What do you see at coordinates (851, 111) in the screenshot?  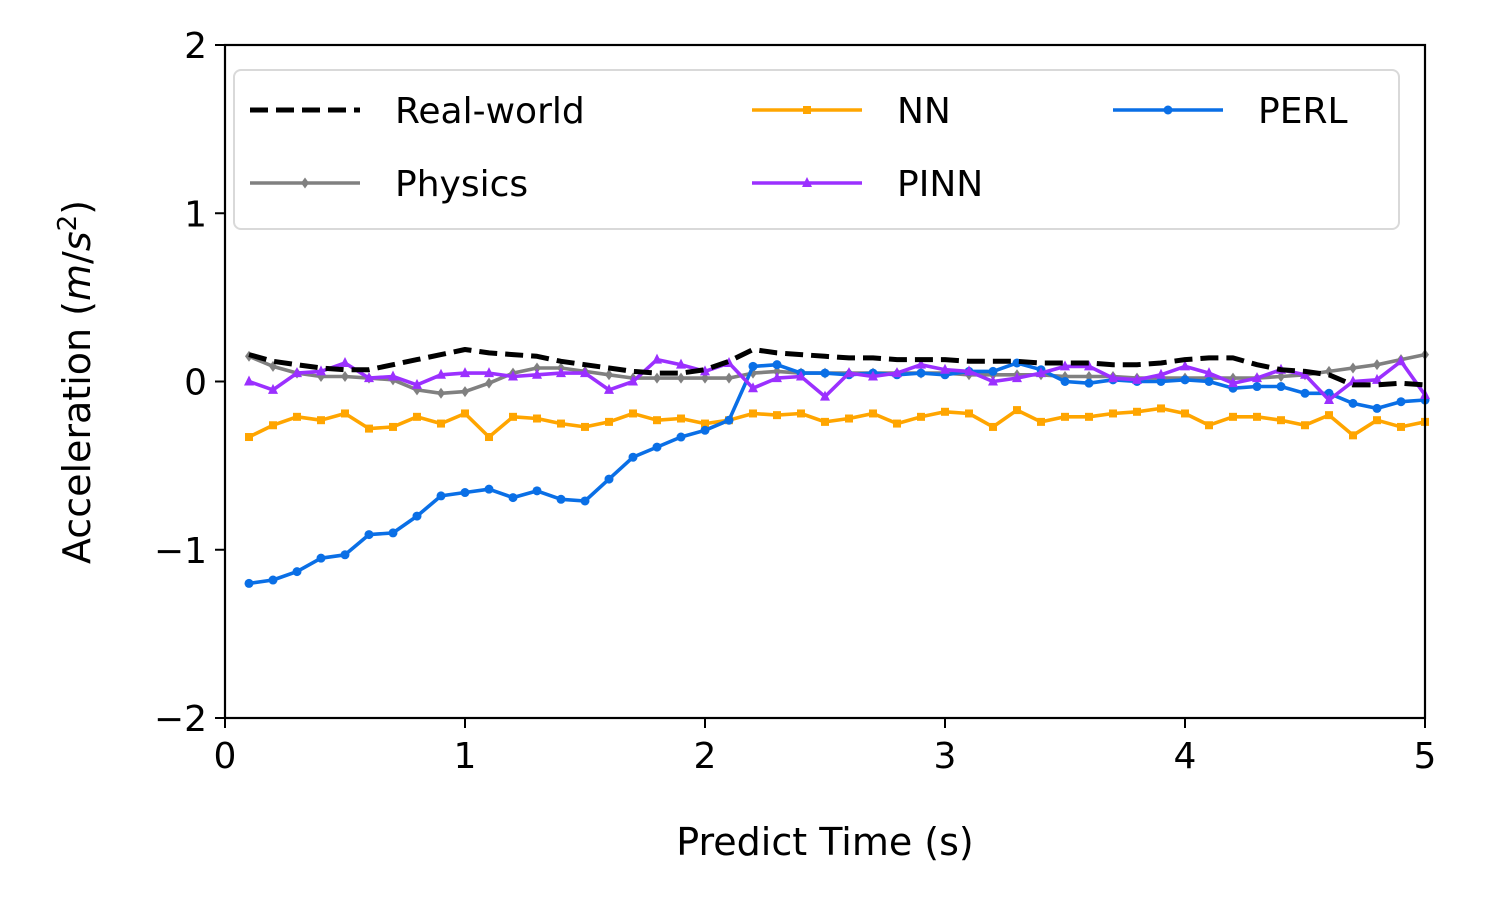 I see `legend-item-nn: NN` at bounding box center [851, 111].